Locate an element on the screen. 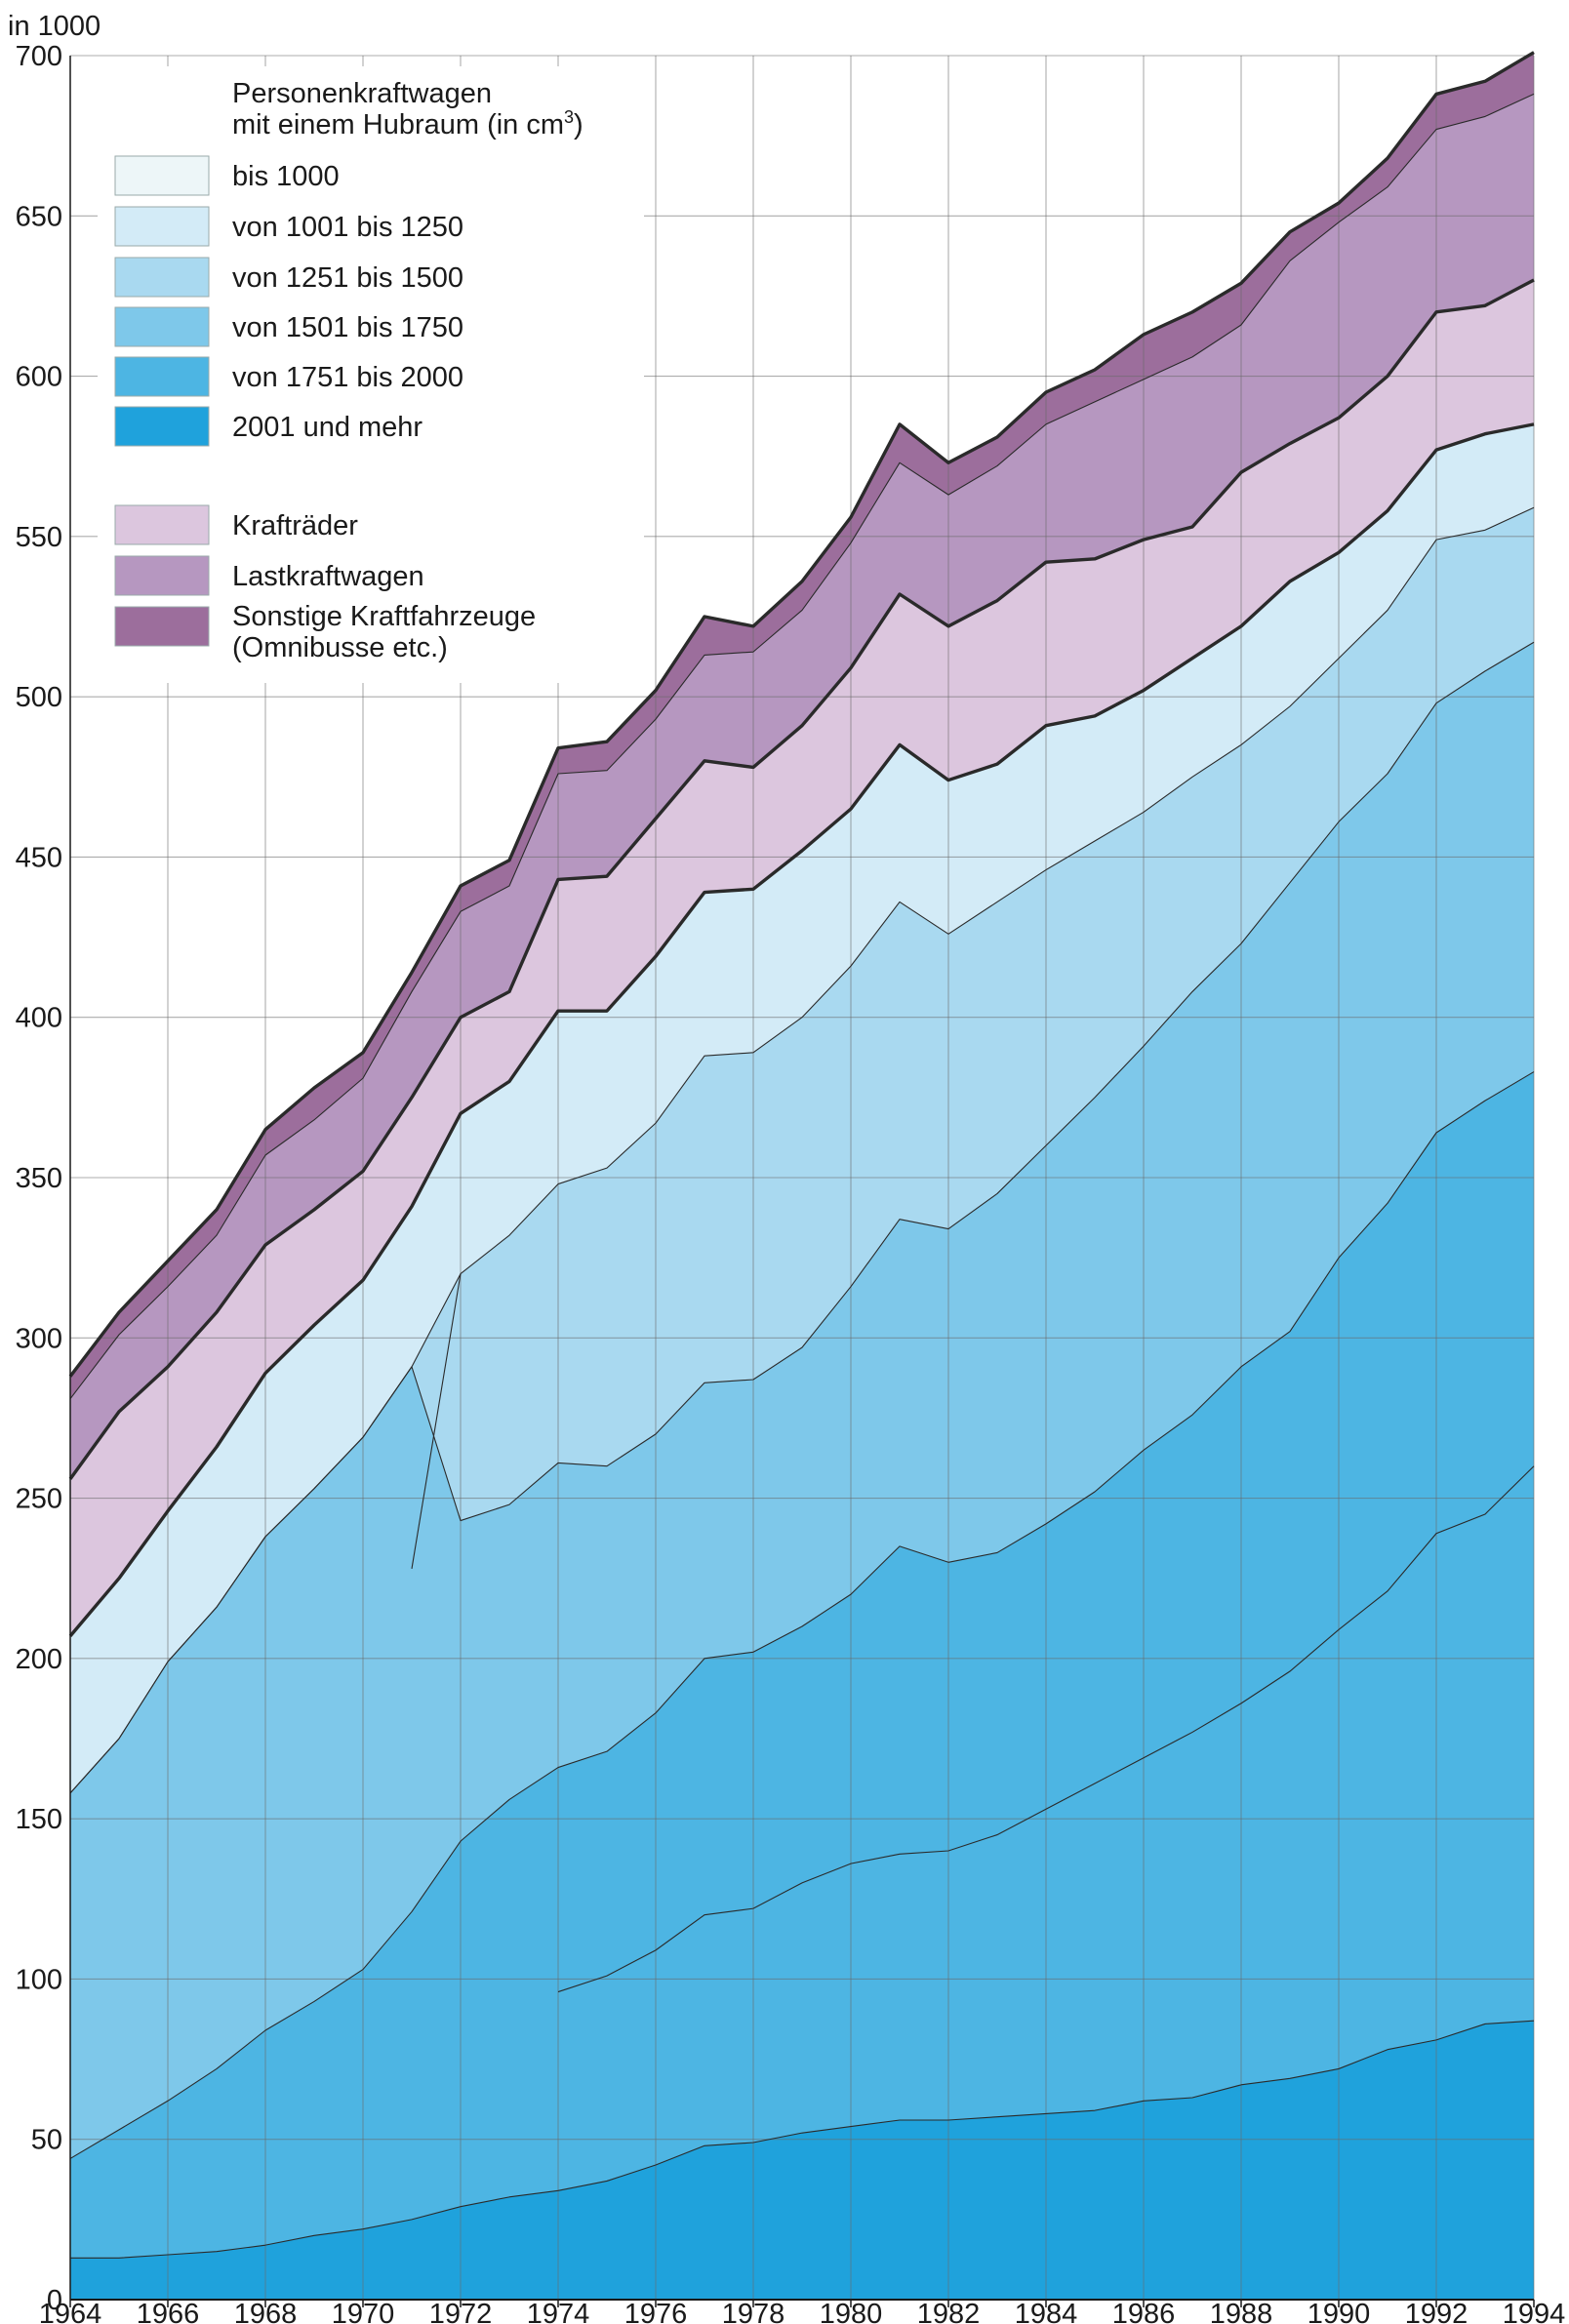 The image size is (1569, 2324). legend-label-sonstige-kraftfahrzeuge-line-2: (Omnibusse etc.) is located at coordinates (340, 647).